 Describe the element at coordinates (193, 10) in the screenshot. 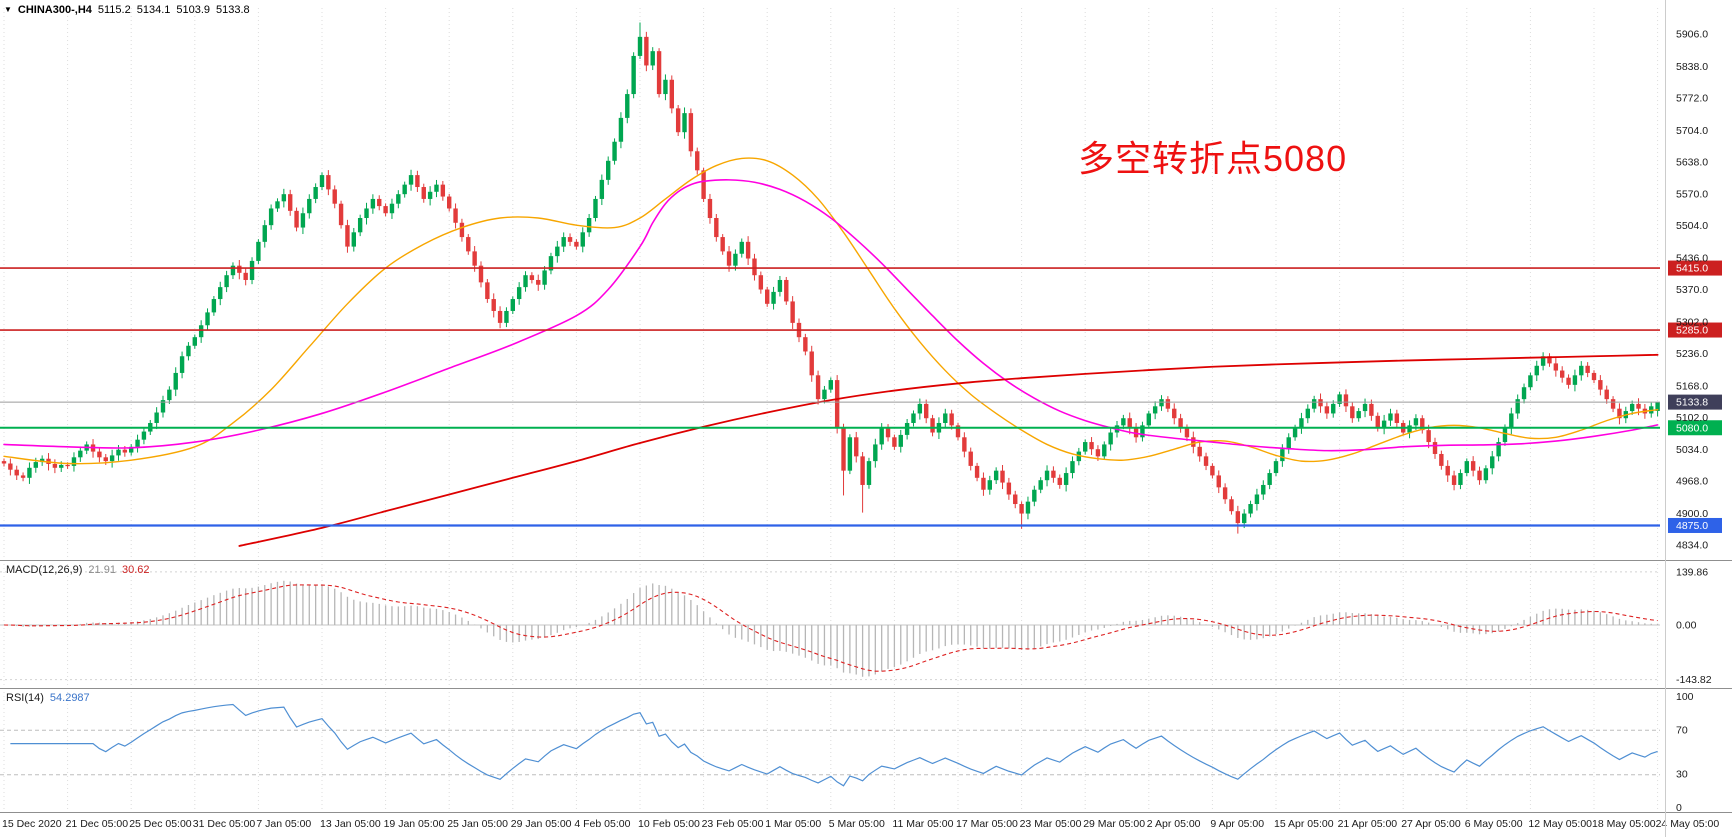

I see `bar-low-value: 5103.9` at that location.